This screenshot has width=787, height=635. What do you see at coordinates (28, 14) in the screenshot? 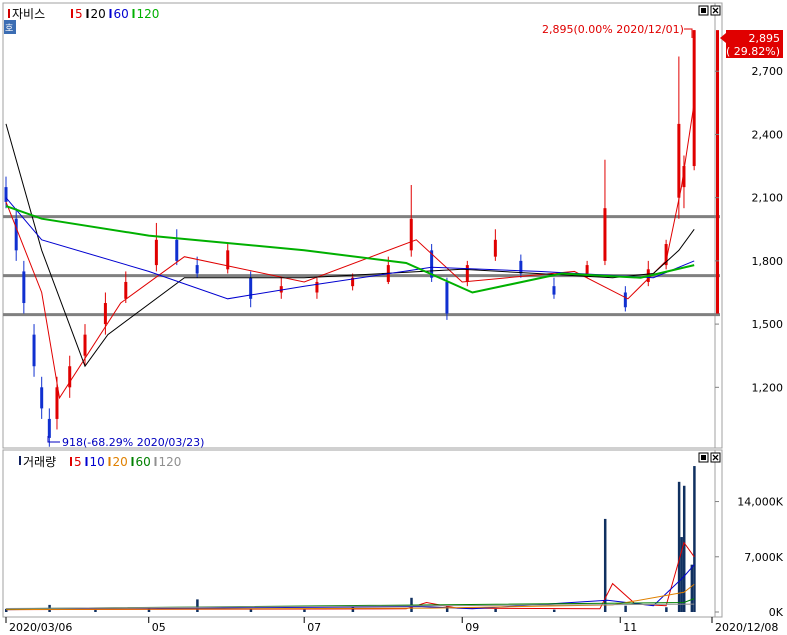
I see `legend-name: 자비스` at bounding box center [28, 14].